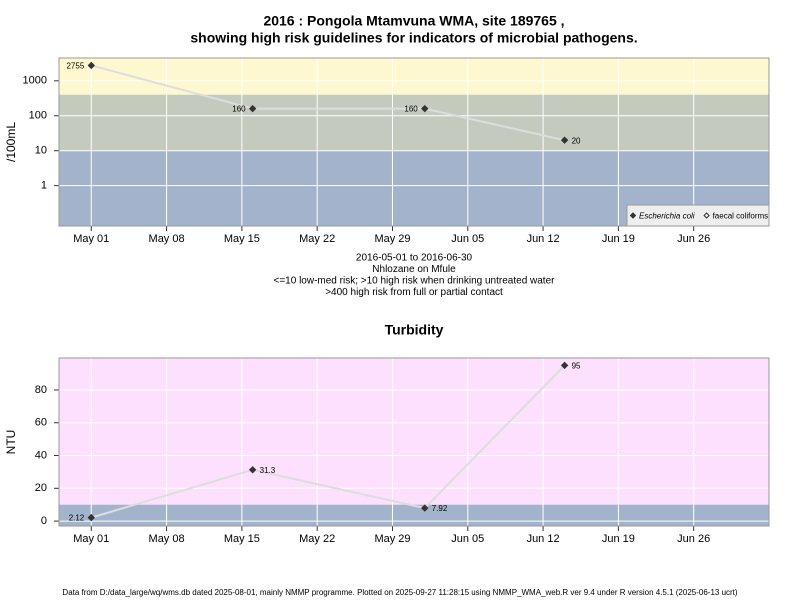  Describe the element at coordinates (328, 103) in the screenshot. I see `series-line` at that location.